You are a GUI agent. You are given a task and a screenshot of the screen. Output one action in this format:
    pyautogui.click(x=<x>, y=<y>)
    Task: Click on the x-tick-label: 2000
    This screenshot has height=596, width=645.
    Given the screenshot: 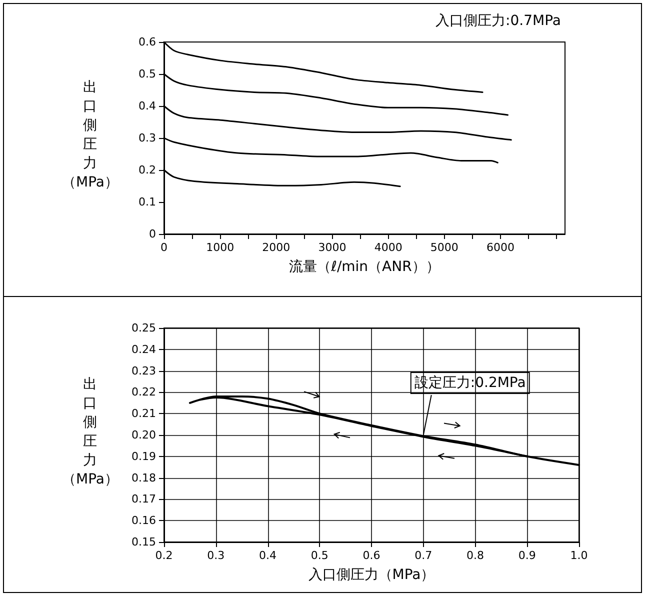 What is the action you would take?
    pyautogui.click(x=276, y=247)
    